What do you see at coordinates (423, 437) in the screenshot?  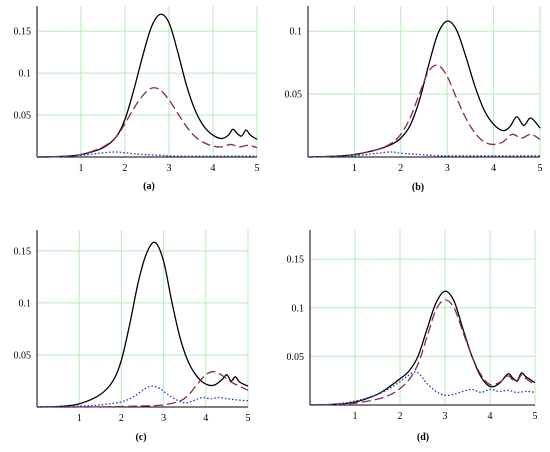 I see `panel-label: (d)` at bounding box center [423, 437].